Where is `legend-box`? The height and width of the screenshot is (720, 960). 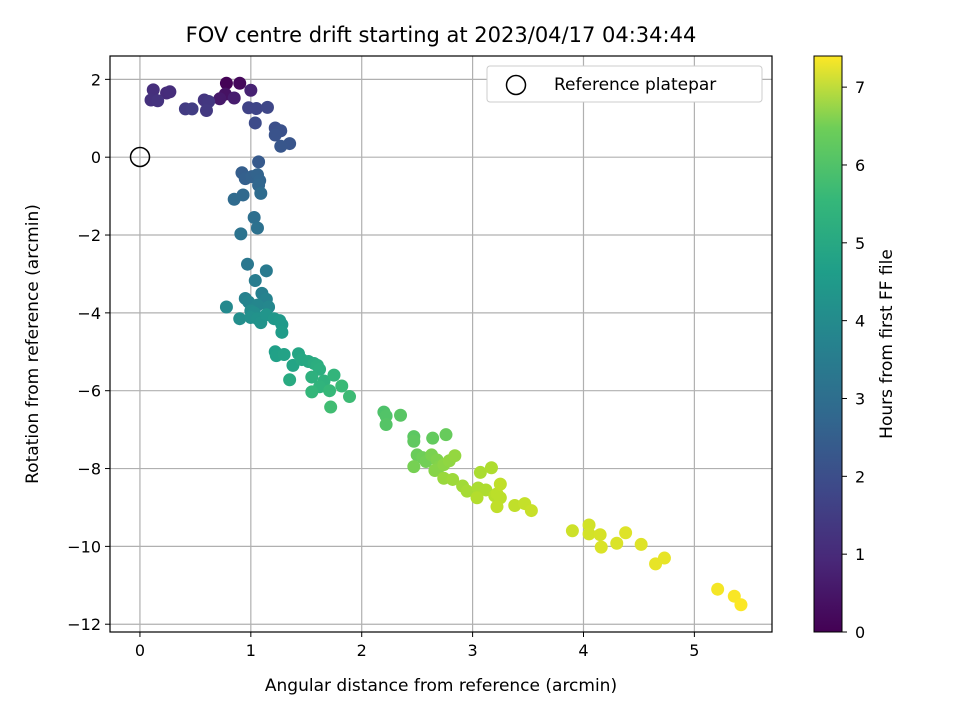
legend-box is located at coordinates (624, 84).